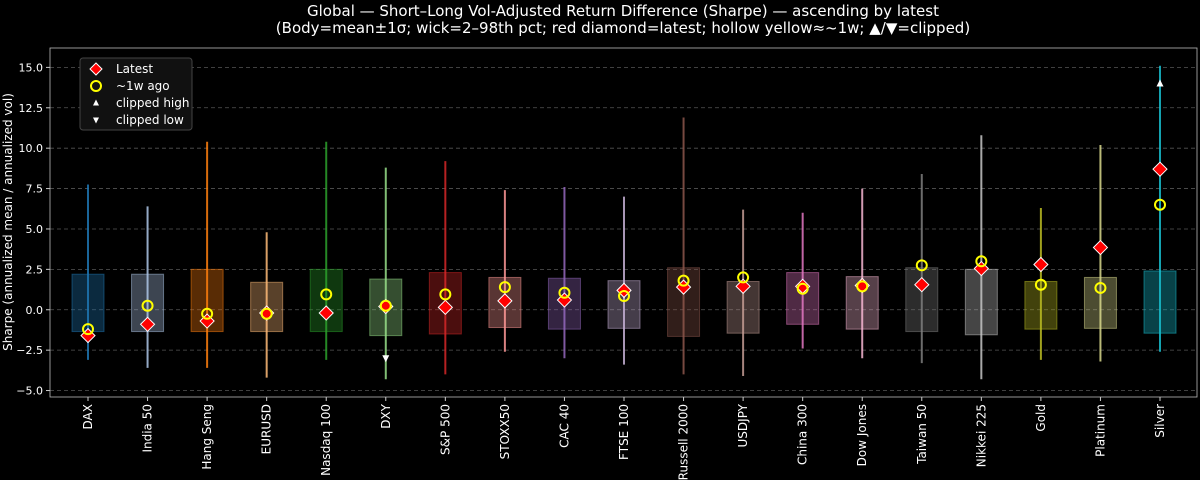 The height and width of the screenshot is (480, 1200). Describe the element at coordinates (1041, 418) in the screenshot. I see `x-tick-label: Gold` at that location.